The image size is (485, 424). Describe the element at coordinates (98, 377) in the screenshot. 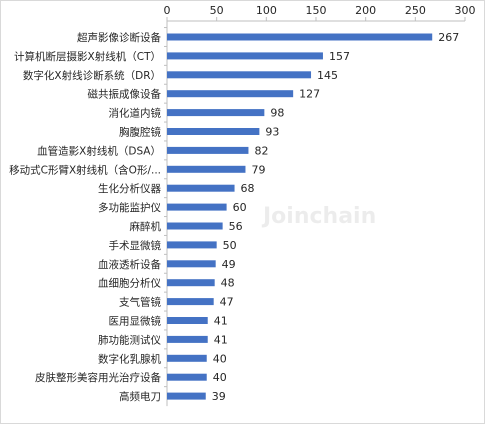

I see `category-label: 皮肤整形美容用光治疗设备` at that location.